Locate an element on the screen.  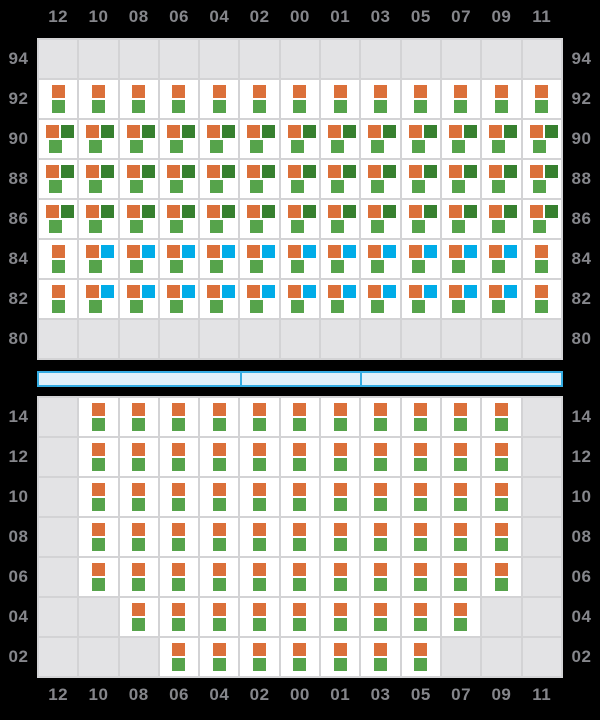
hatch-cover-segment is located at coordinates (139, 379).